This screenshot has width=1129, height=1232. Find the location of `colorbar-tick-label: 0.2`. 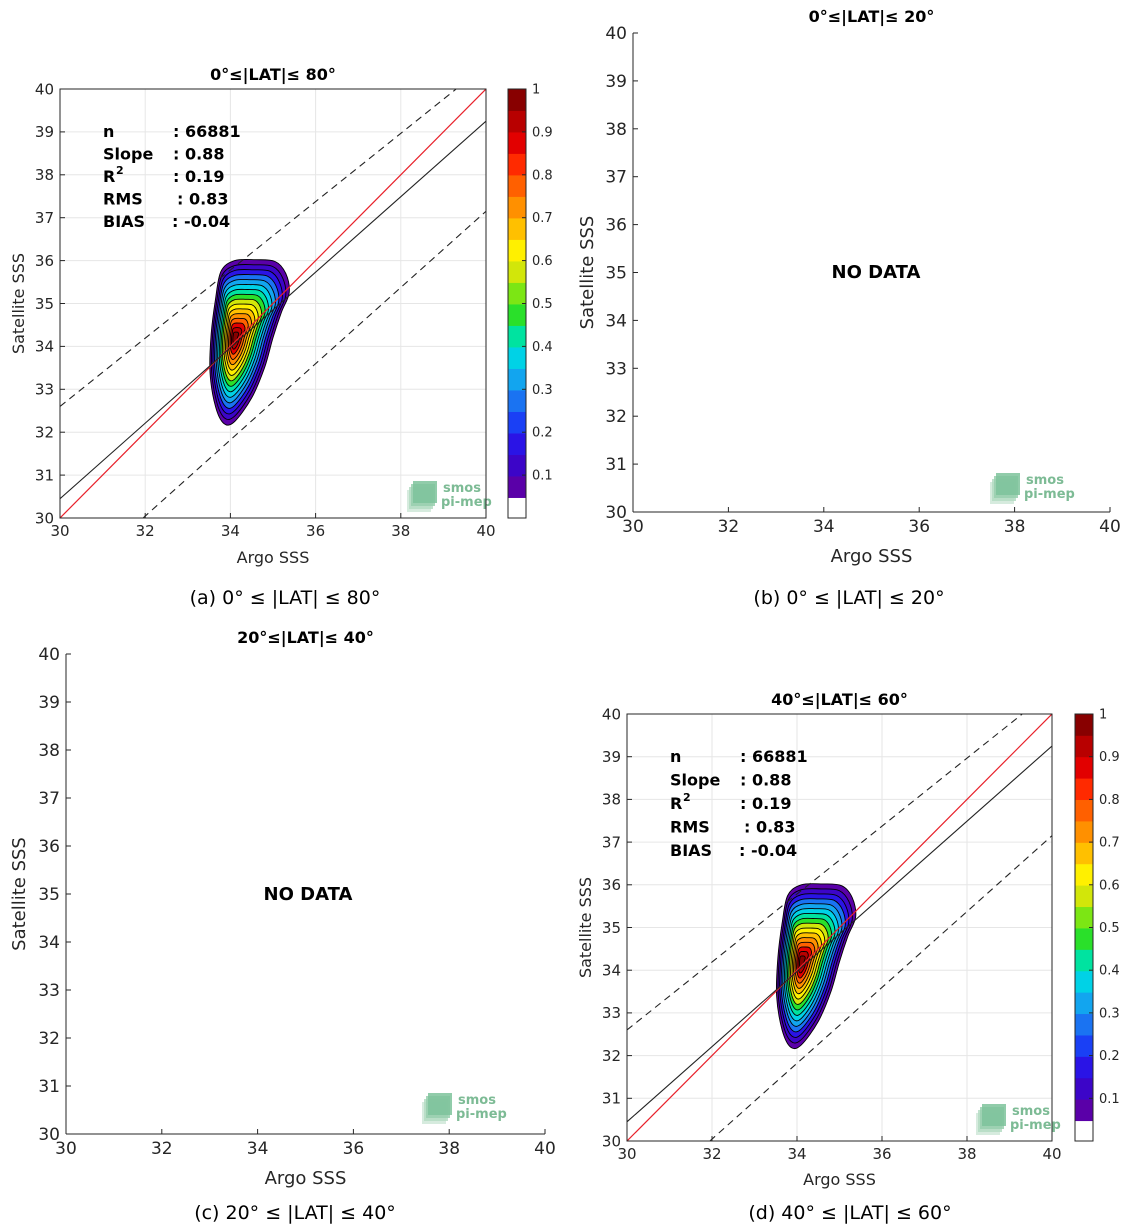

colorbar-tick-label: 0.2 is located at coordinates (1109, 1056).